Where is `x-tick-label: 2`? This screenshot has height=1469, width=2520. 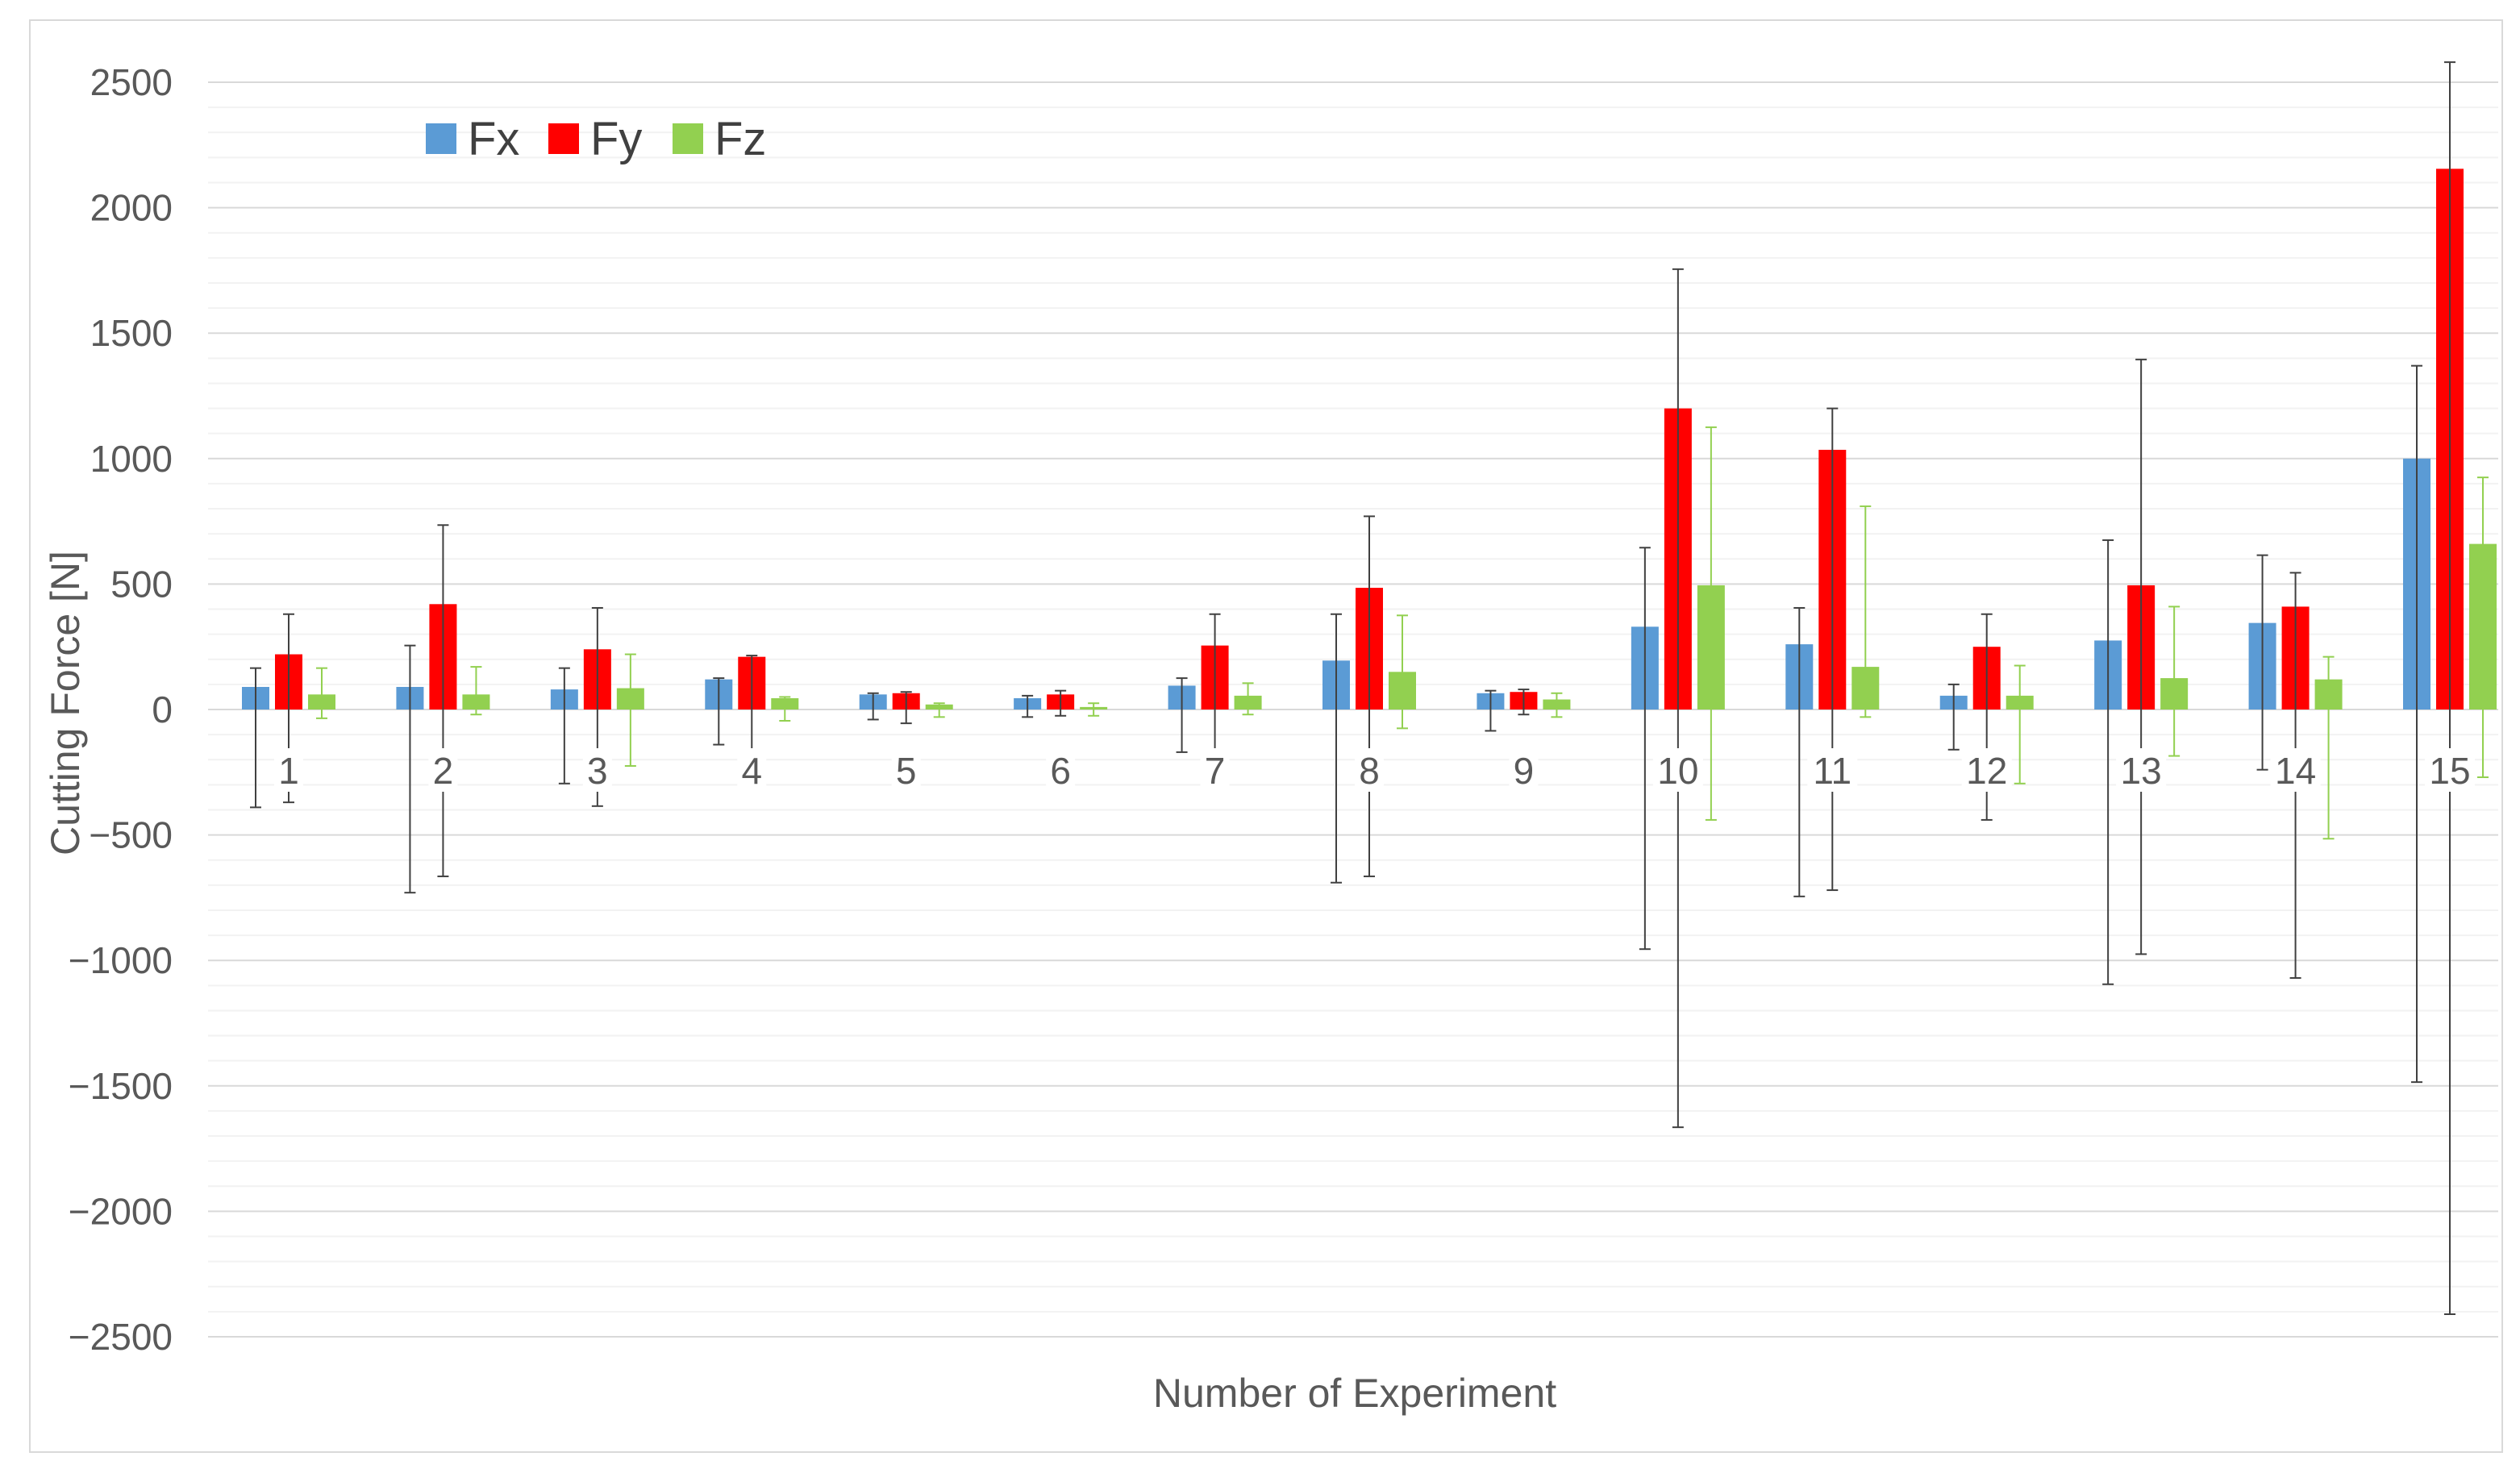 x-tick-label: 2 is located at coordinates (443, 771).